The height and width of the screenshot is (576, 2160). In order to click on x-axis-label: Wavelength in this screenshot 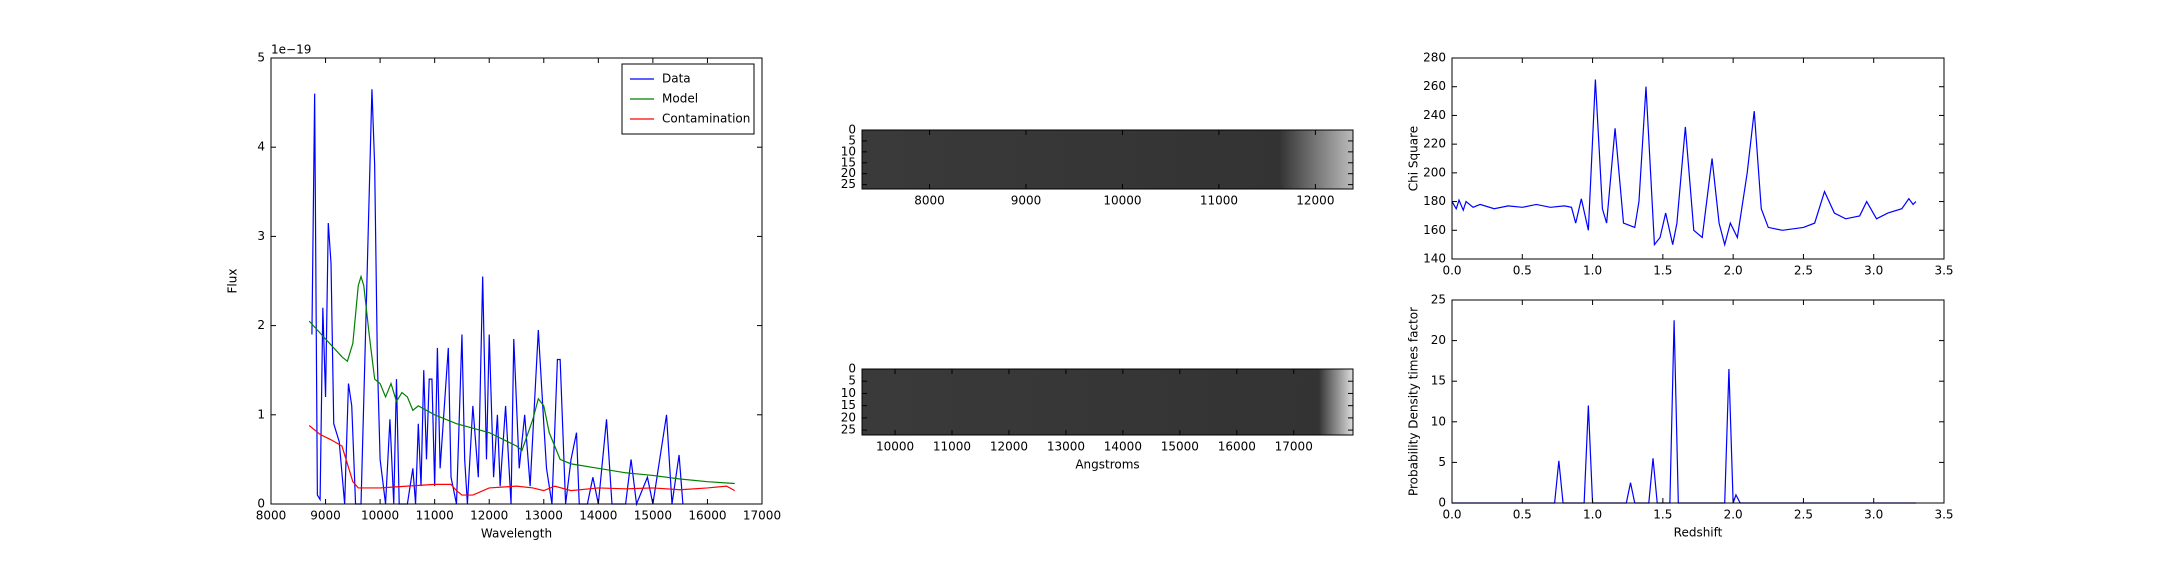, I will do `click(516, 534)`.